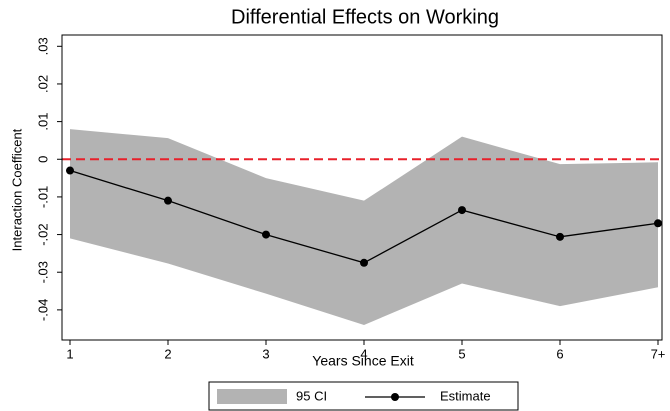 The width and height of the screenshot is (670, 411). What do you see at coordinates (42, 310) in the screenshot?
I see `y-tick-label: -.04` at bounding box center [42, 310].